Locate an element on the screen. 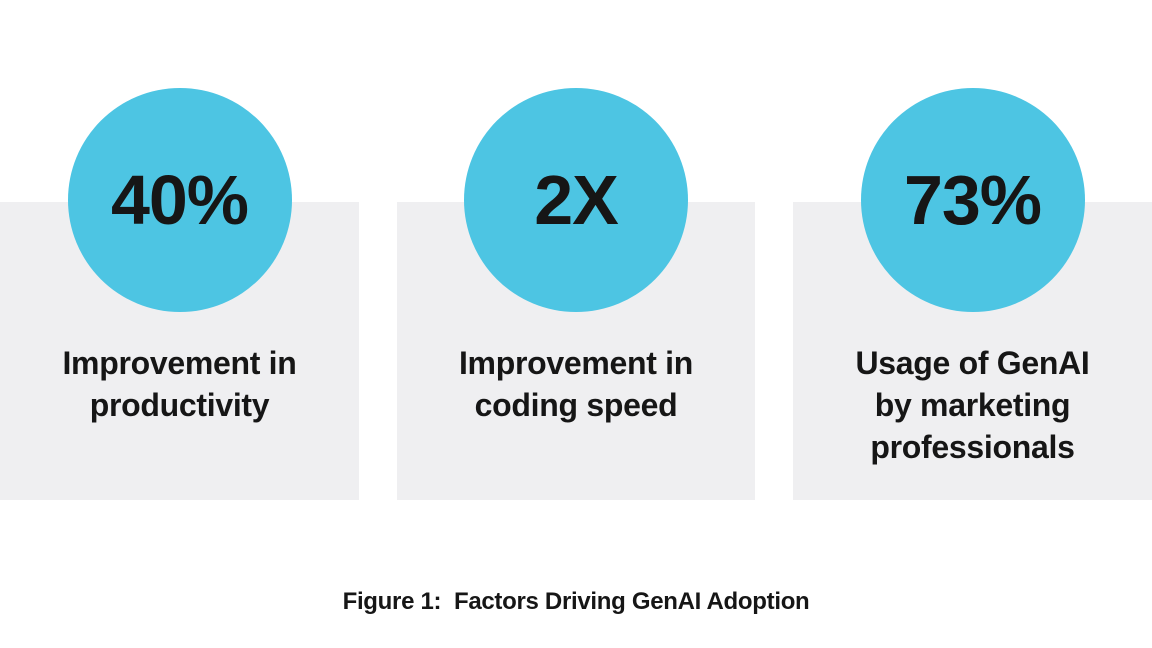  stat-circle-marketing-usage: 73% is located at coordinates (972, 200).